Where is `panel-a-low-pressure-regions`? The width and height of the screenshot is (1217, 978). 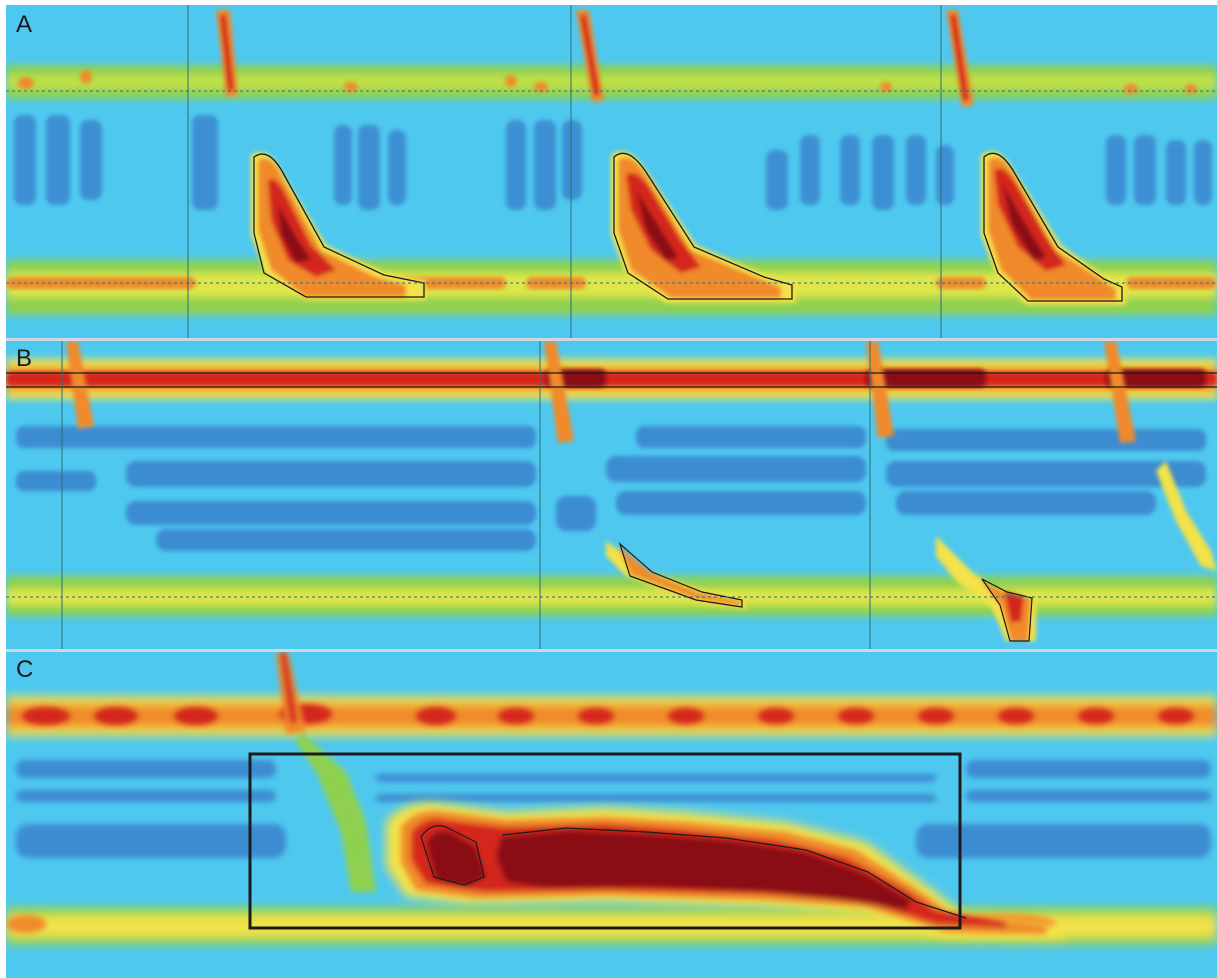
panel-a-low-pressure-regions is located at coordinates (613, 162).